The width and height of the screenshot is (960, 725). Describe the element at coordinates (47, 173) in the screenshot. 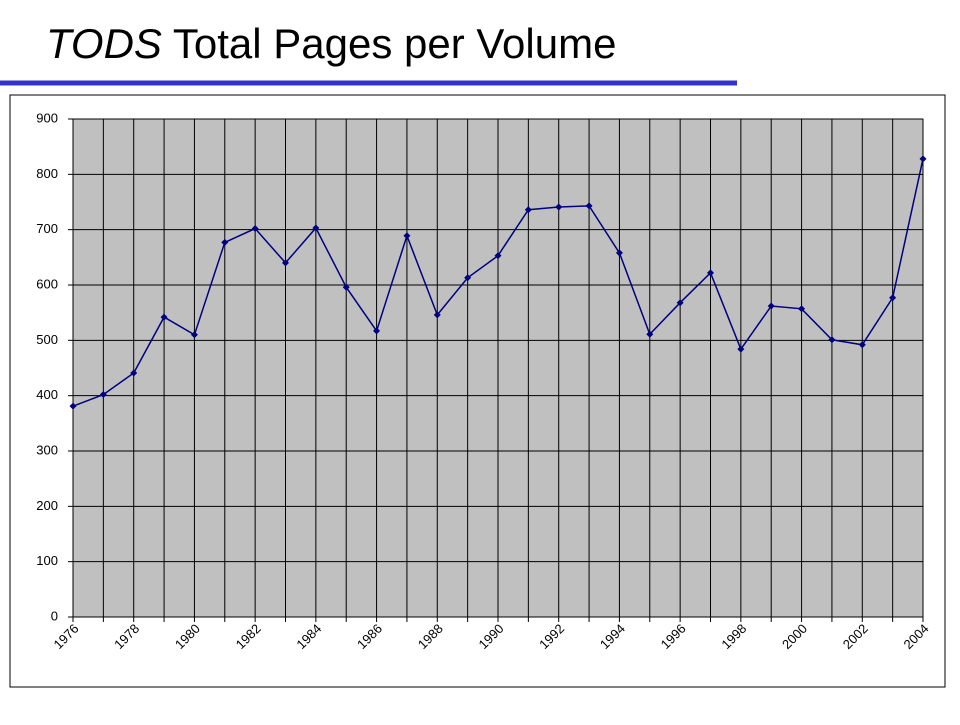

I see `y-tick-label: 800` at that location.